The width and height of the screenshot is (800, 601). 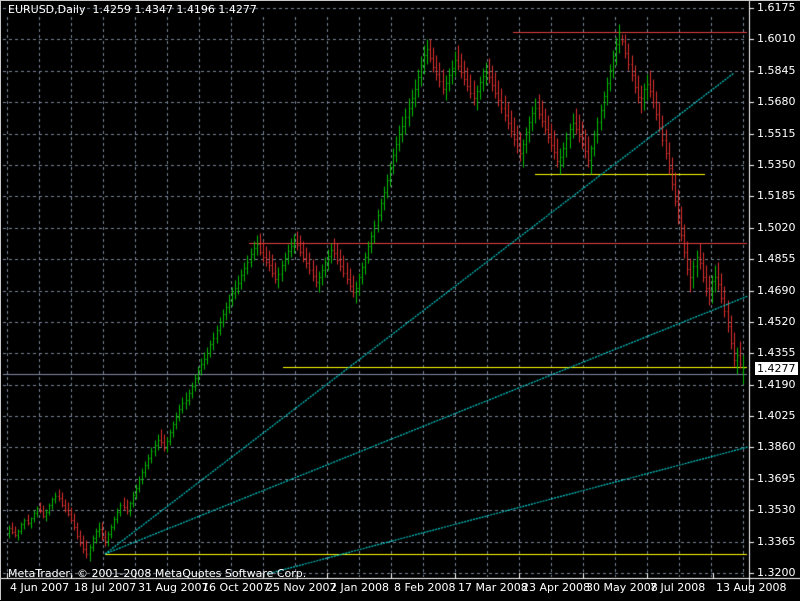 I want to click on x-axis-tick-label: 23 Apr 2008, so click(x=556, y=587).